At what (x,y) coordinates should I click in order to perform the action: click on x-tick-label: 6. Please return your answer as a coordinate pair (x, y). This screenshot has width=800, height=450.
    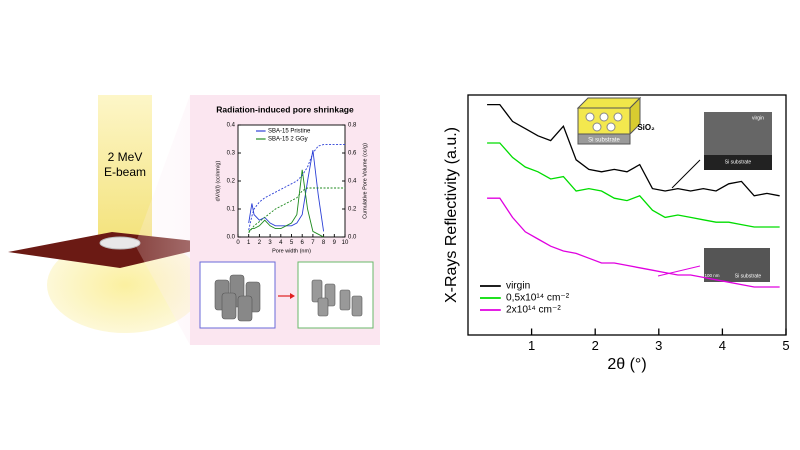
    Looking at the image, I should click on (303, 243).